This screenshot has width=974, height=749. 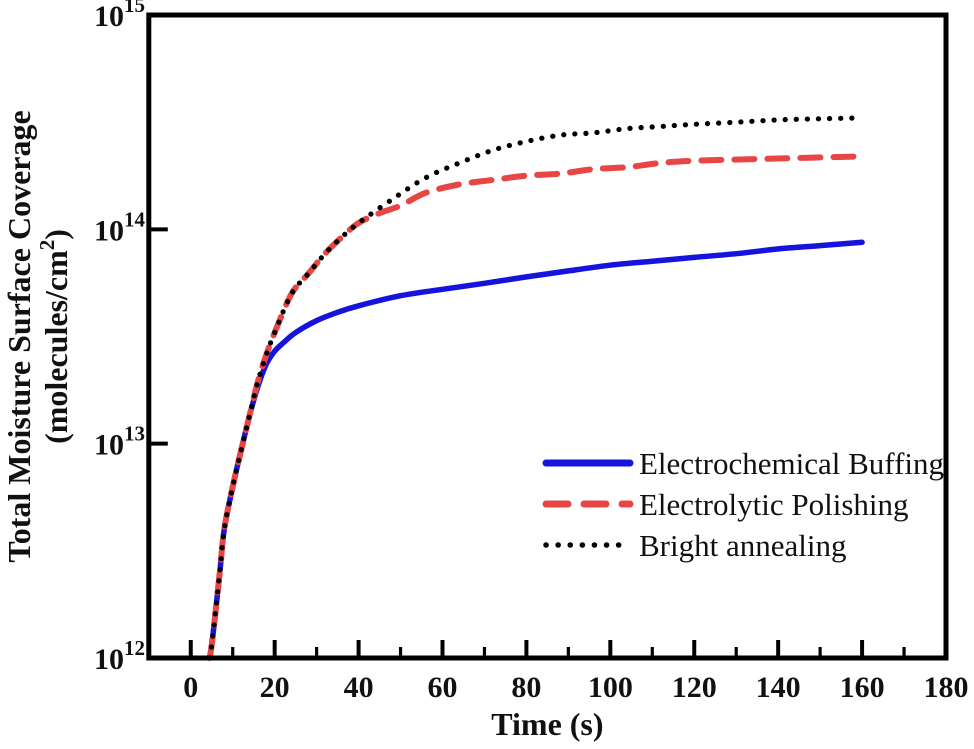 What do you see at coordinates (119, 656) in the screenshot?
I see `y-tick-label: 1012` at bounding box center [119, 656].